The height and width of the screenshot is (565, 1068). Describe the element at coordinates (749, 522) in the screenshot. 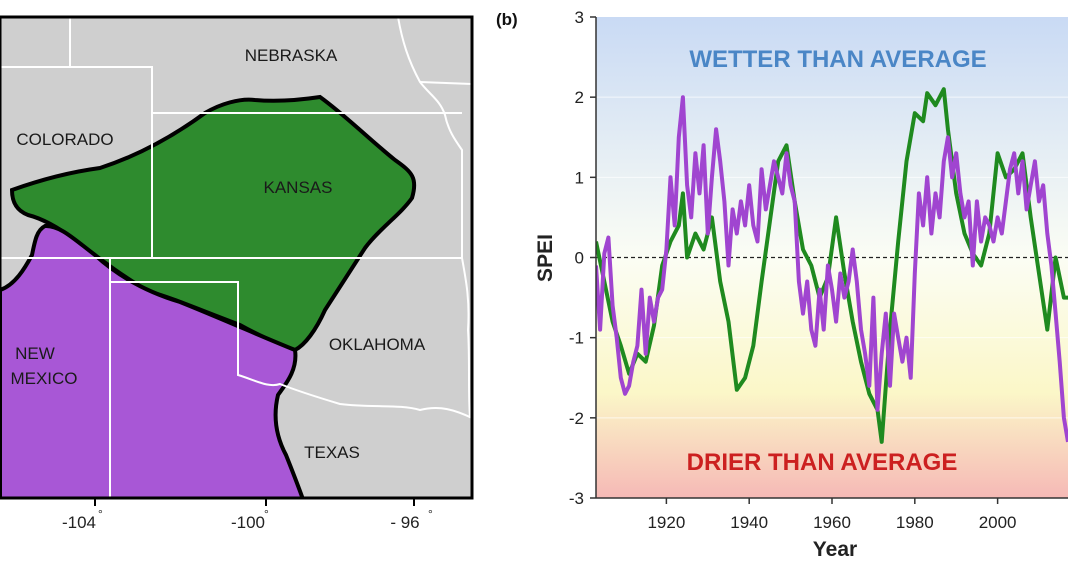

I see `x-tick-label: 1940` at that location.